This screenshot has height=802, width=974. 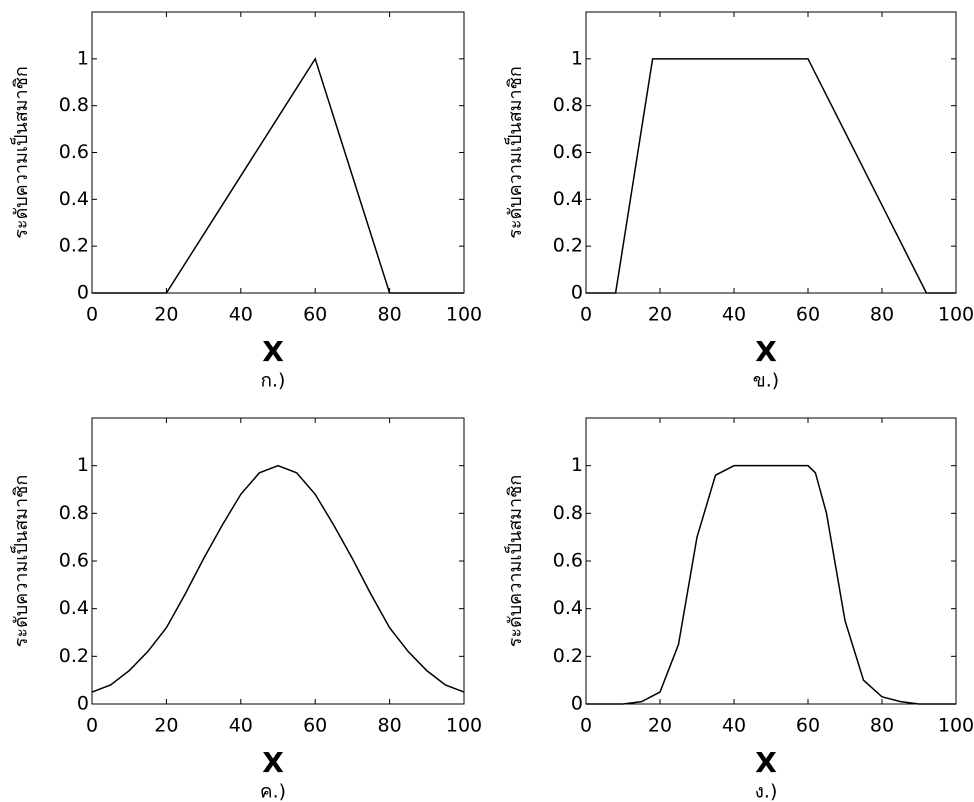 What do you see at coordinates (766, 791) in the screenshot?
I see `caption: ง.)` at bounding box center [766, 791].